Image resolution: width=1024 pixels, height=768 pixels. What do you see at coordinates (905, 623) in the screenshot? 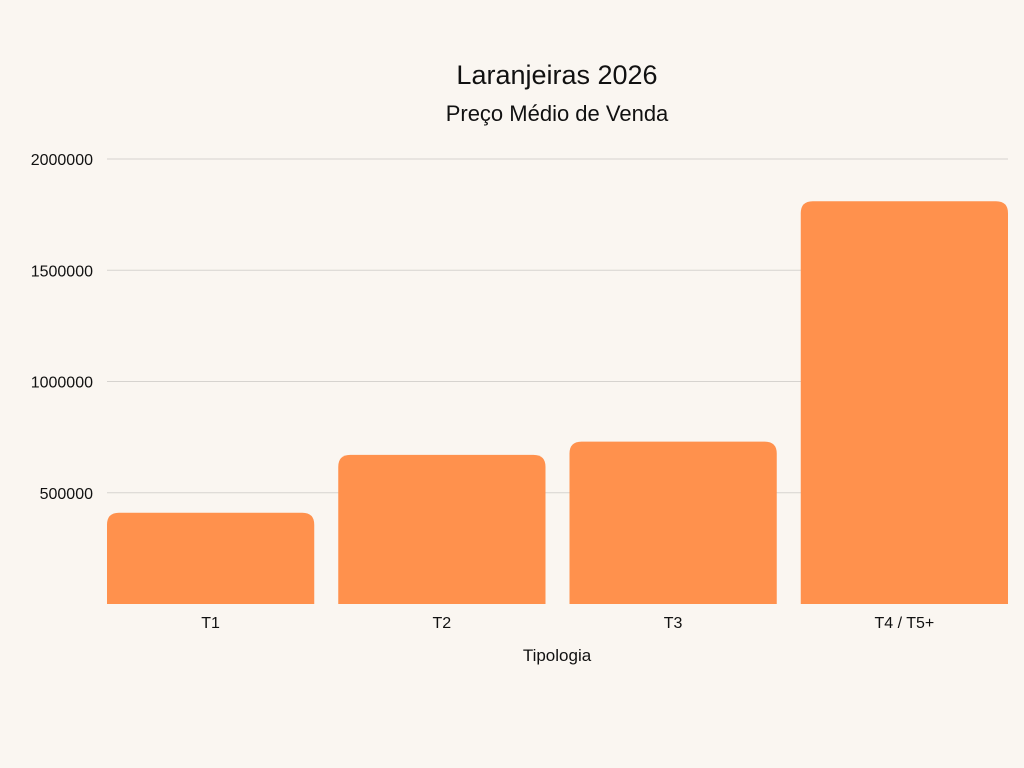
I see `x-tick-label: T4 / T5+` at bounding box center [905, 623].